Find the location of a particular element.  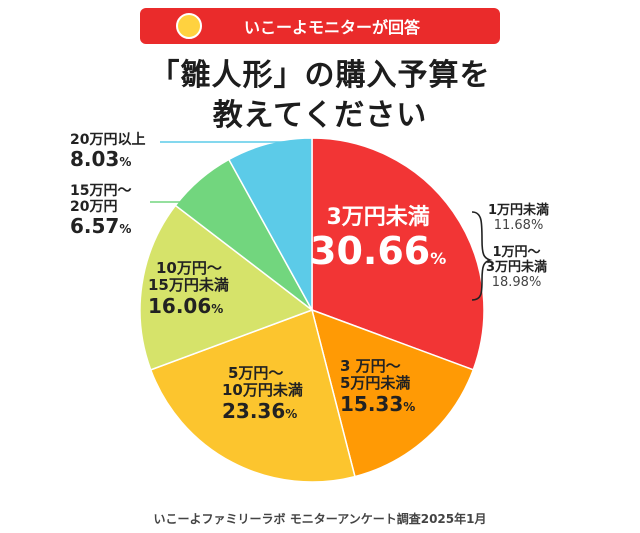

breakdown-under-1man-value: 11.68% is located at coordinates (518, 225).